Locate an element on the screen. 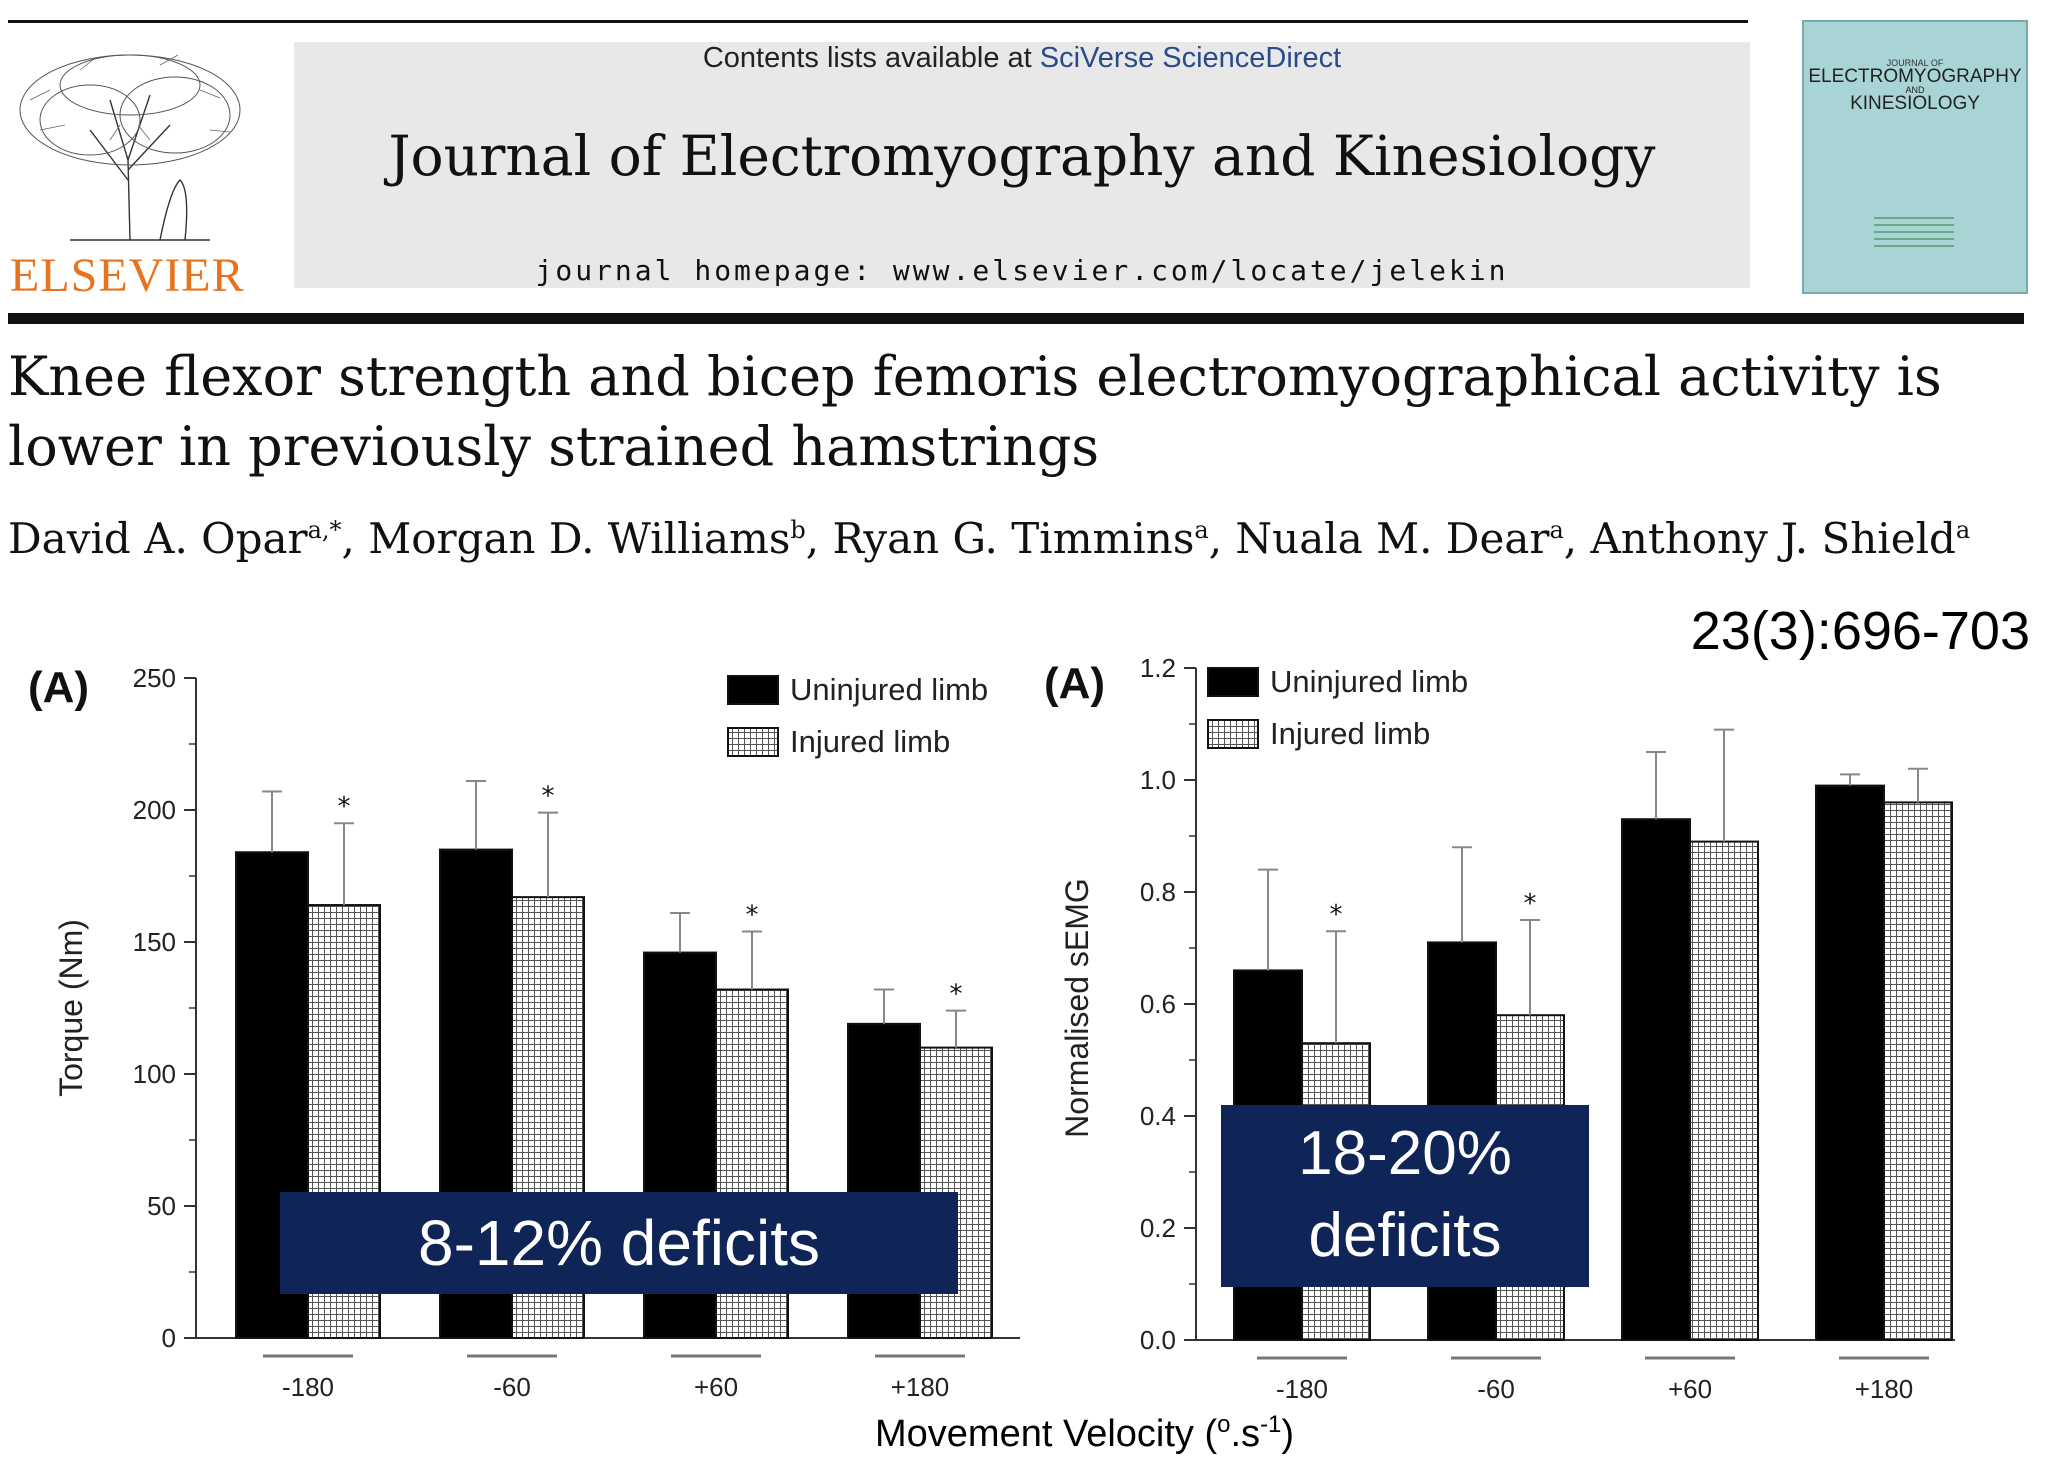 The width and height of the screenshot is (2048, 1483). elsevier-wordmark: ELSEVIER is located at coordinates (127, 275).